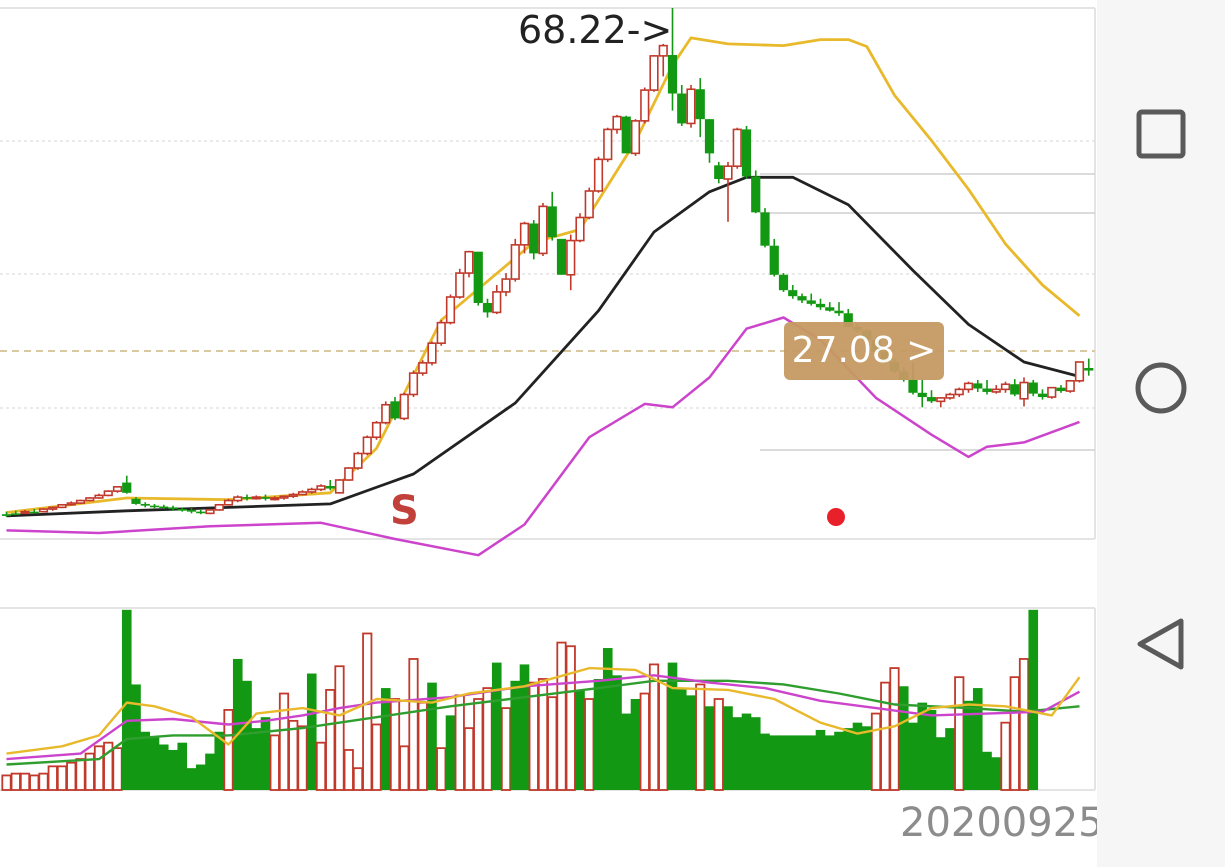 The image size is (1225, 867). I want to click on recent-apps-button, so click(1161, 136).